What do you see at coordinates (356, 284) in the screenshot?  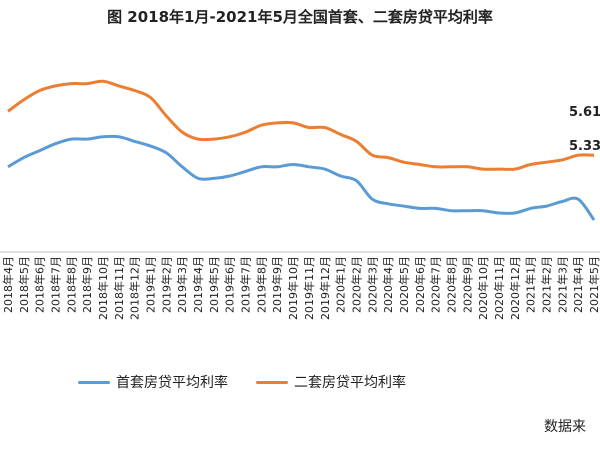 I see `x-tick-label: 2020年2月` at bounding box center [356, 284].